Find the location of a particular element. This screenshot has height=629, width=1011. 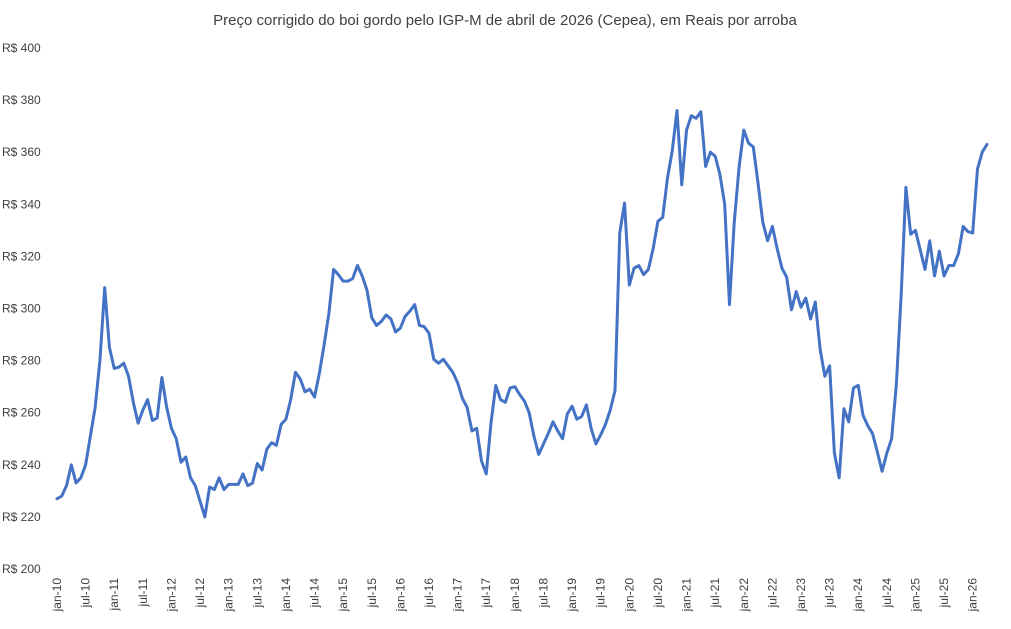

x-tick-label: jan-24 is located at coordinates (858, 595).